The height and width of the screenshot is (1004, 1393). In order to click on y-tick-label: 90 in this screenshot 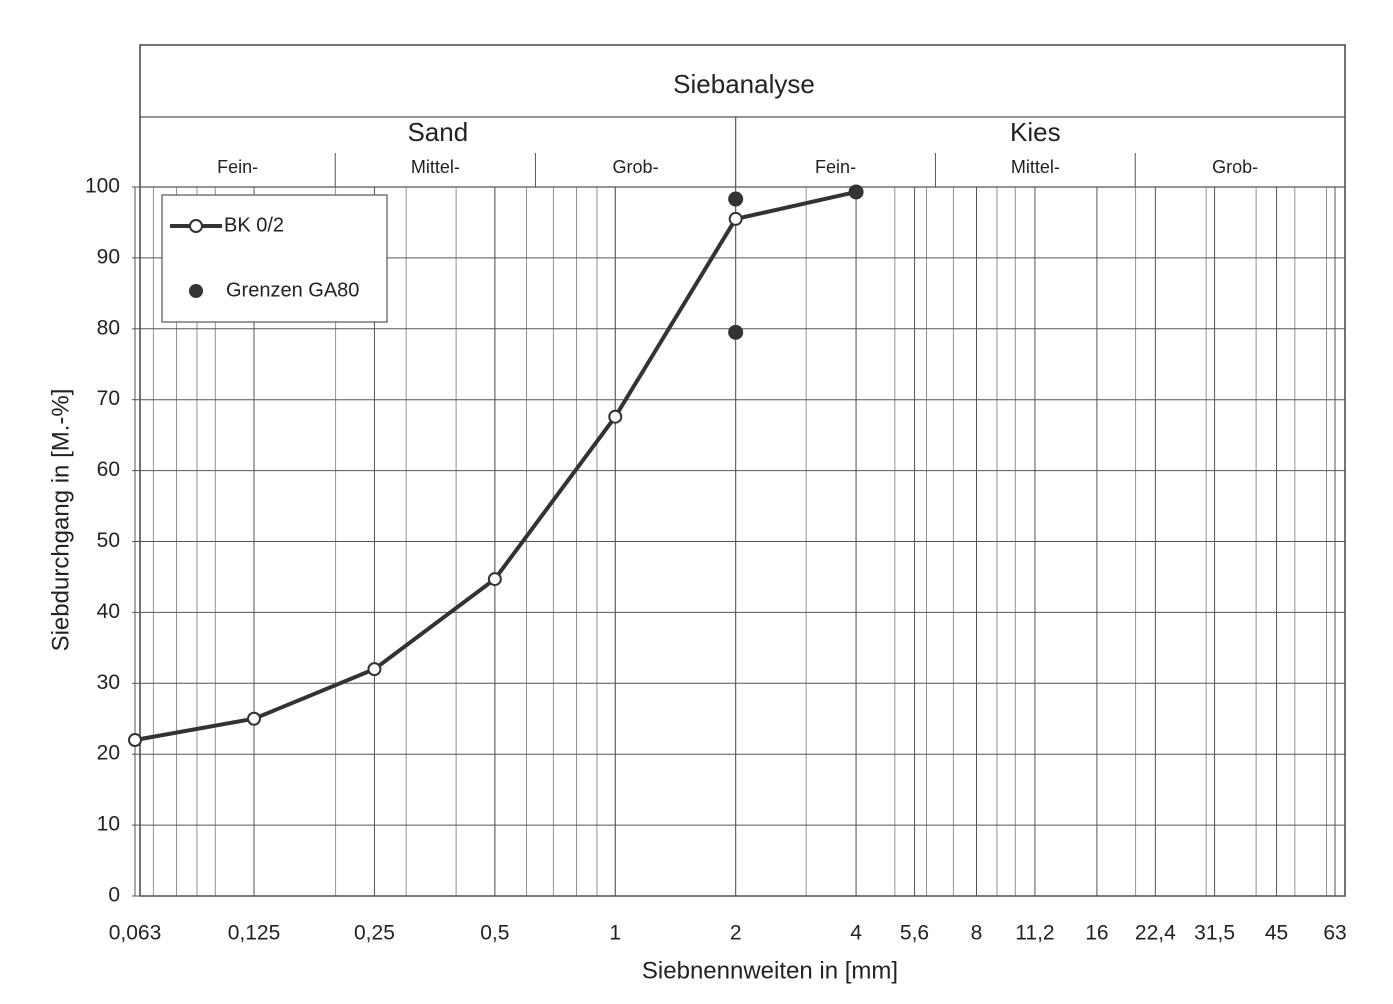, I will do `click(108, 256)`.